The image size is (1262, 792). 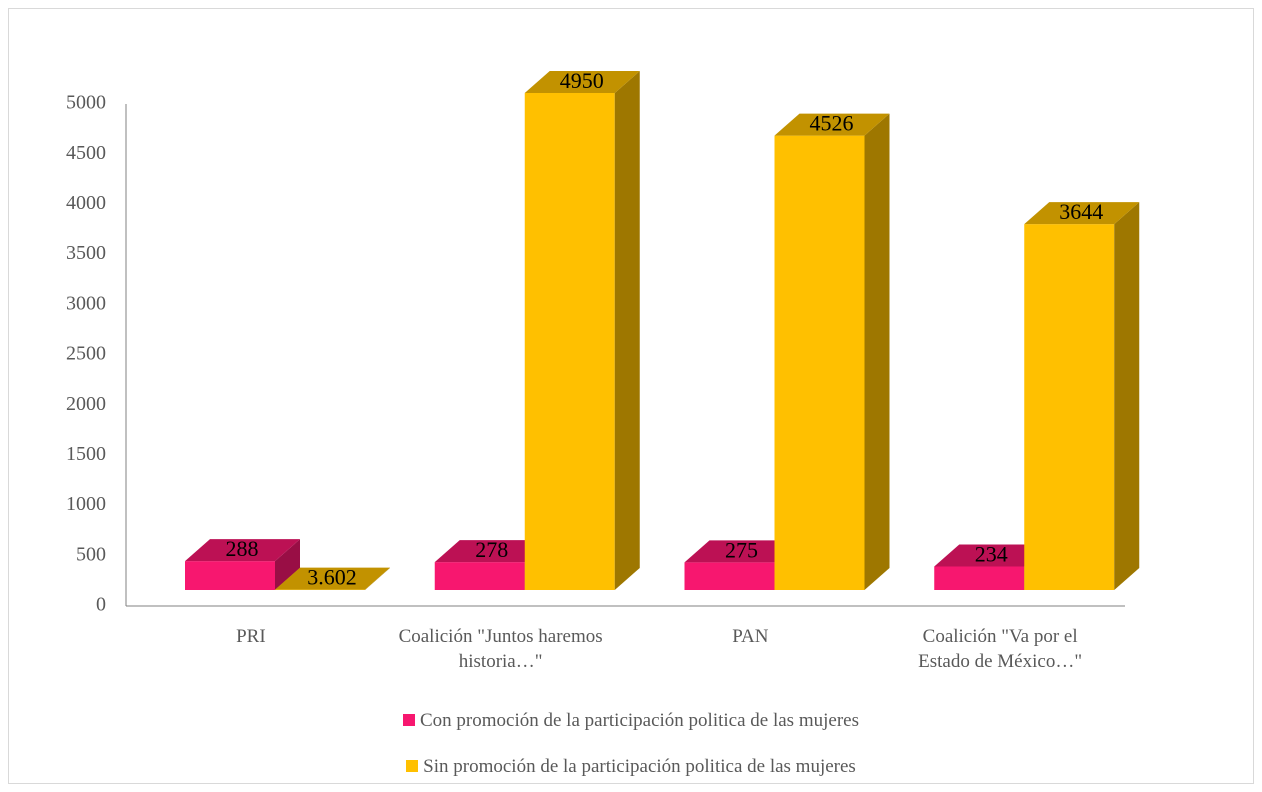 What do you see at coordinates (500, 649) in the screenshot?
I see `x-tick-label: Coalición "Juntos haremos historia…"` at bounding box center [500, 649].